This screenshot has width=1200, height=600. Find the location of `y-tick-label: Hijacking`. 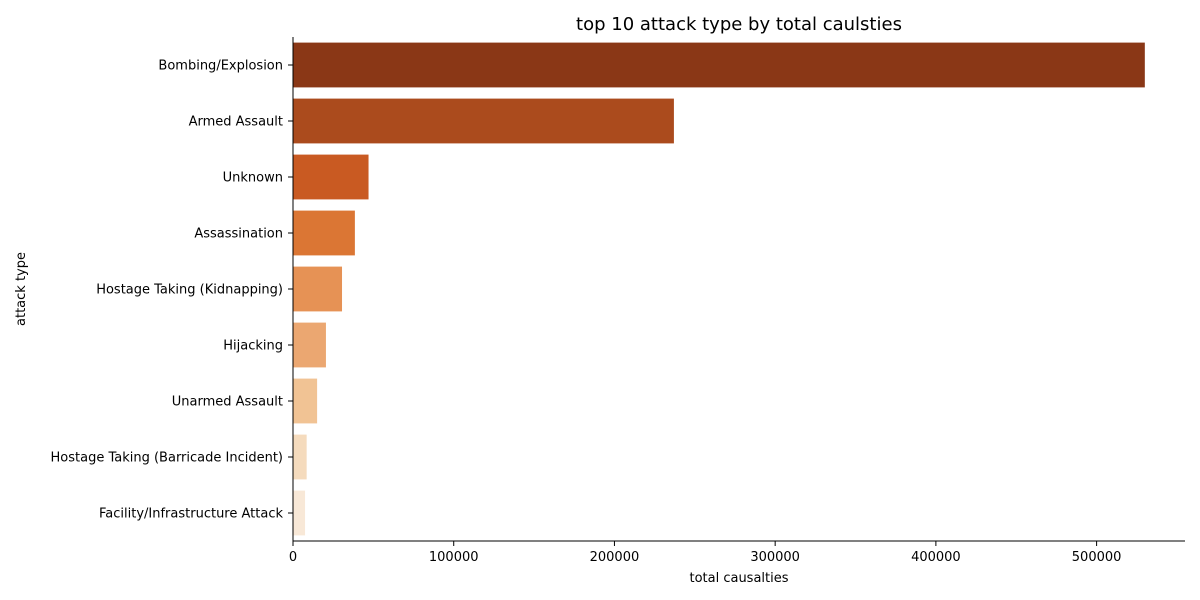

y-tick-label: Hijacking is located at coordinates (253, 346).